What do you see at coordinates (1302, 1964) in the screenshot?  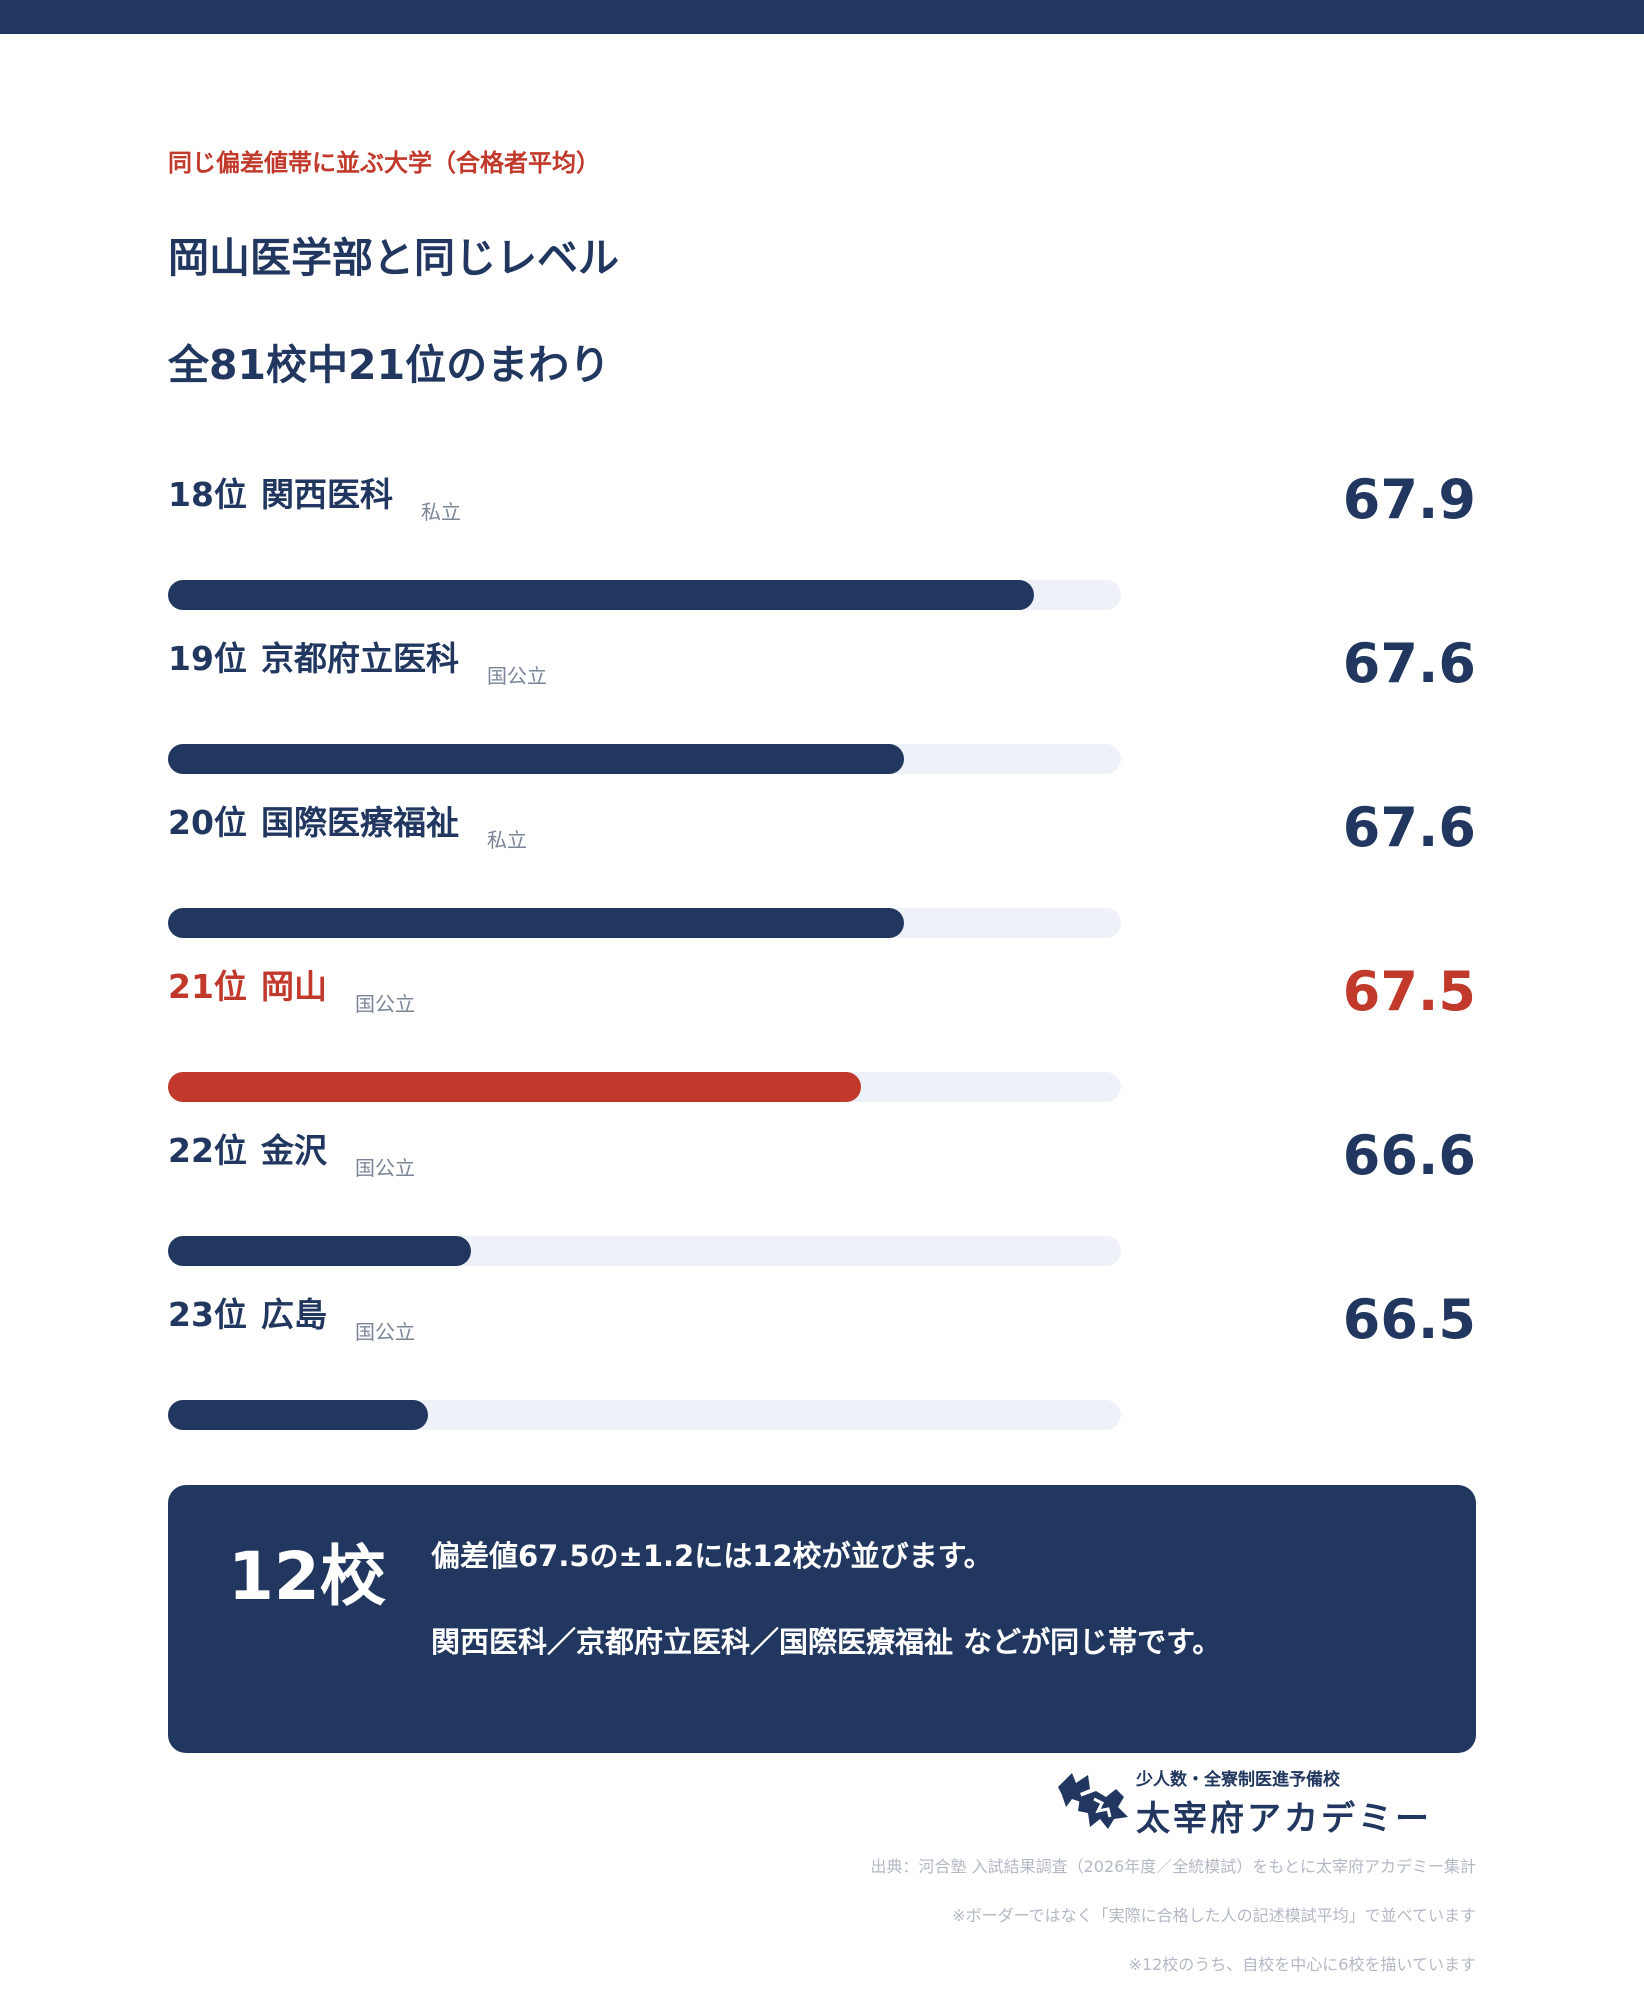 I see `scope-note: ※12校のうち、自校を中心に6校を描いています` at bounding box center [1302, 1964].